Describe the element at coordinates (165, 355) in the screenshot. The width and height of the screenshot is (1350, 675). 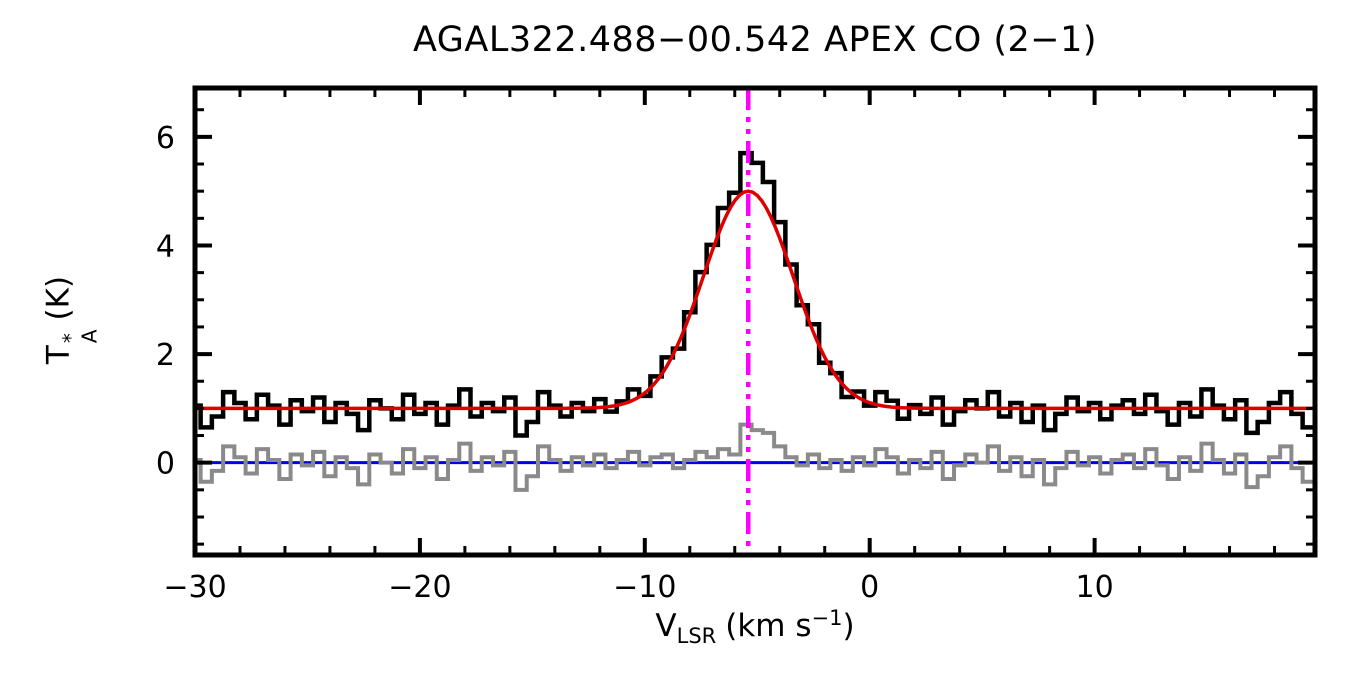
I see `y-tick-label: 2` at that location.